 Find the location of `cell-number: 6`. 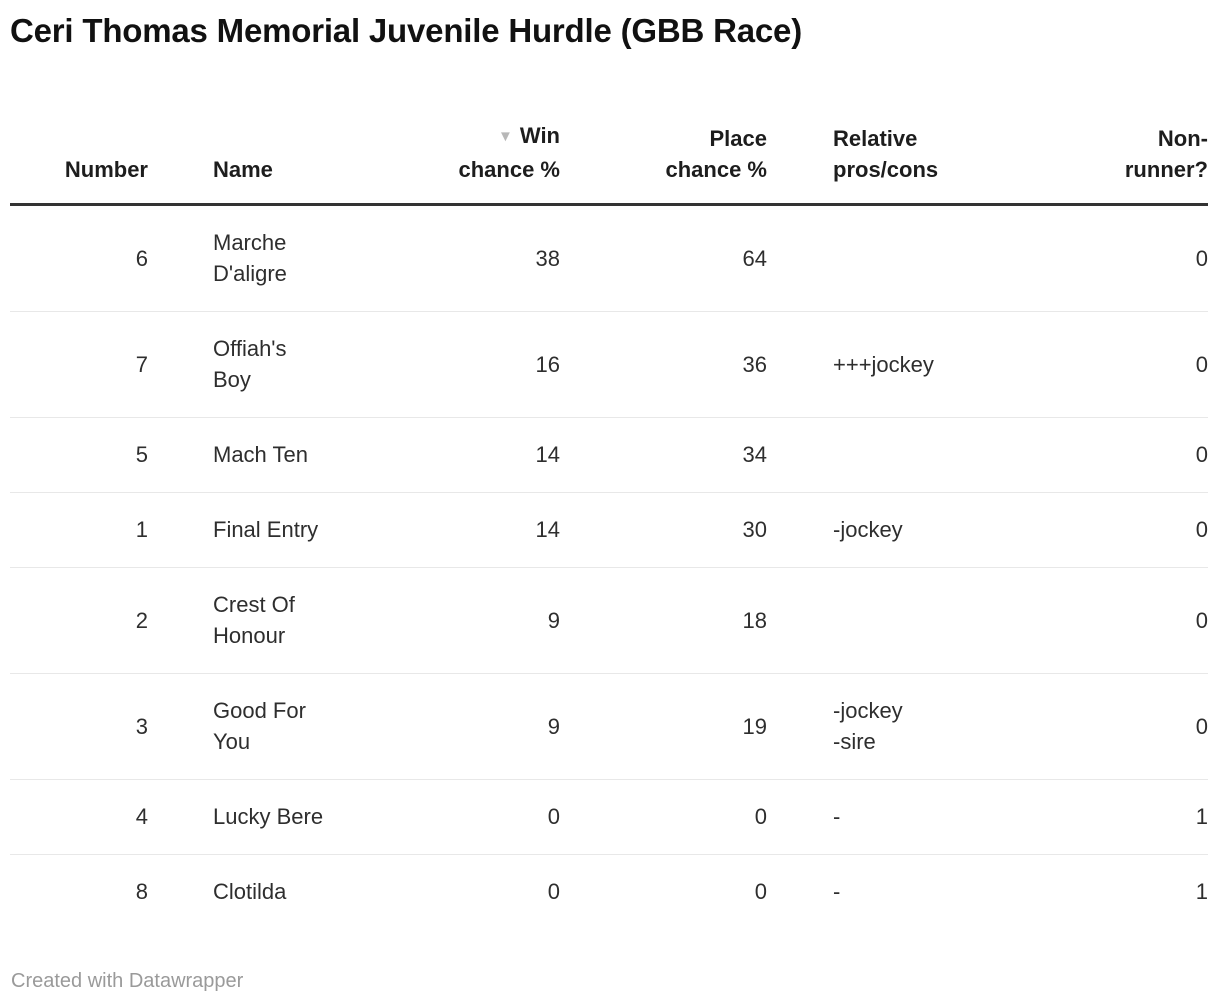

cell-number: 6 is located at coordinates (141, 258).